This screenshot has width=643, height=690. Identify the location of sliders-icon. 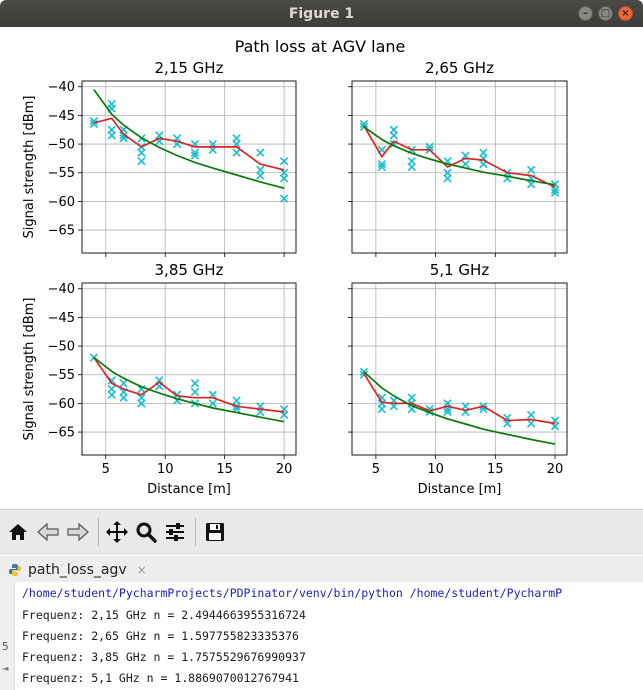
(175, 532).